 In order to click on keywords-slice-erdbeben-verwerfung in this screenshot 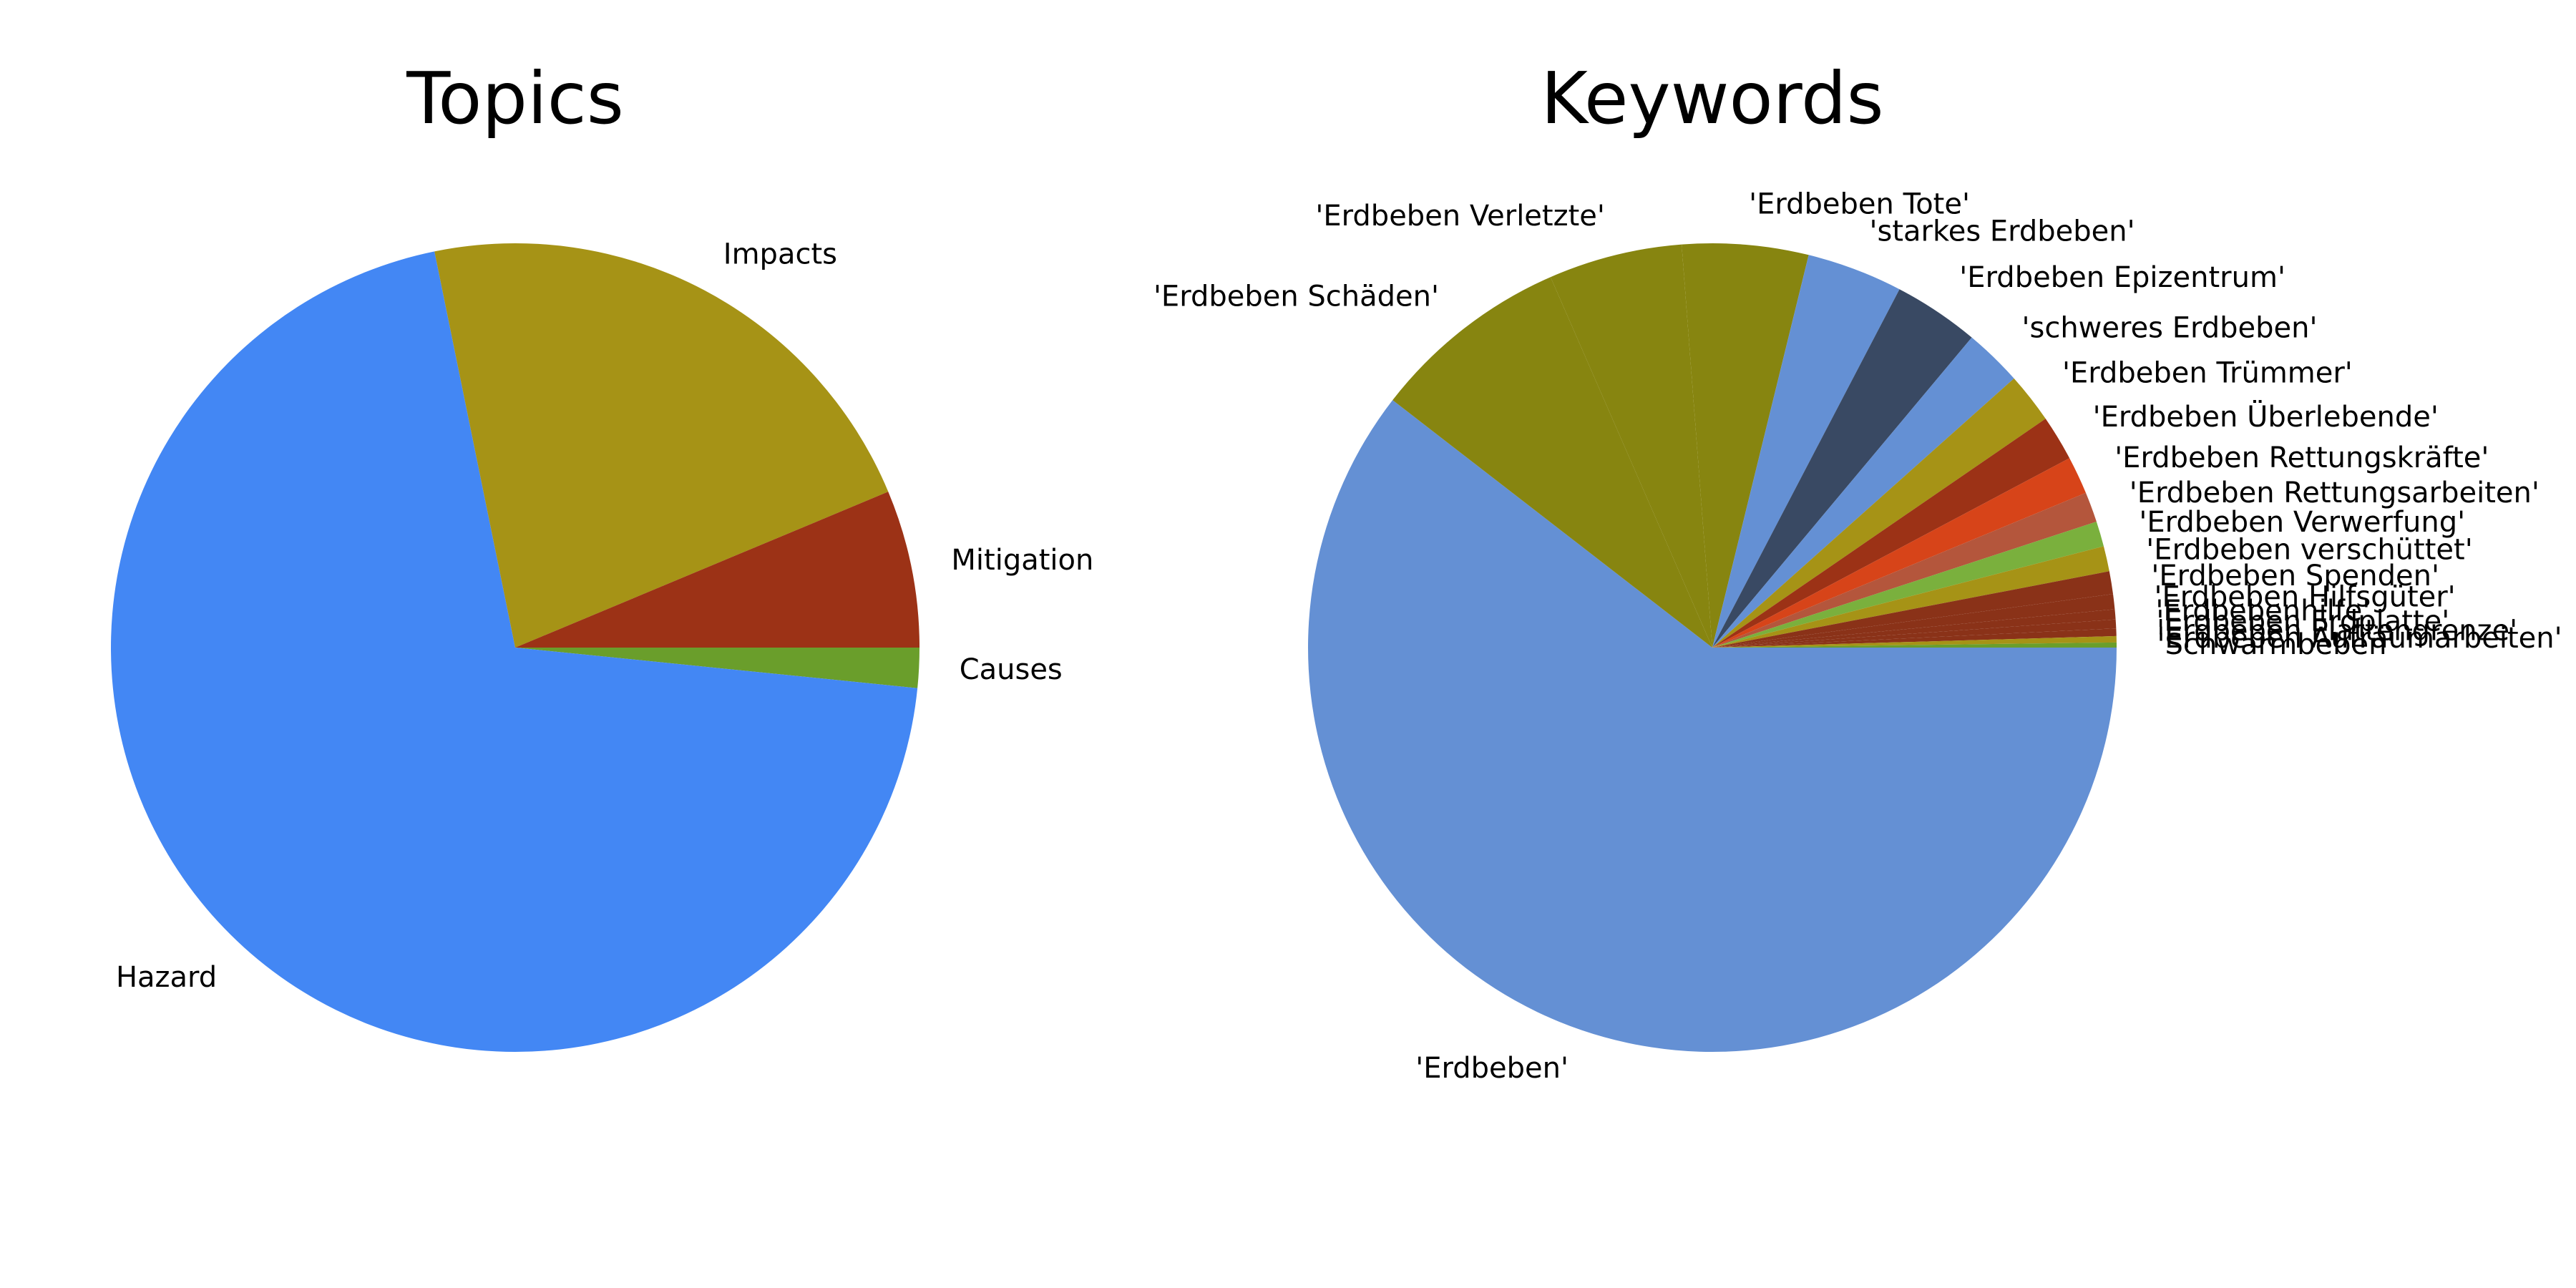, I will do `click(1908, 585)`.